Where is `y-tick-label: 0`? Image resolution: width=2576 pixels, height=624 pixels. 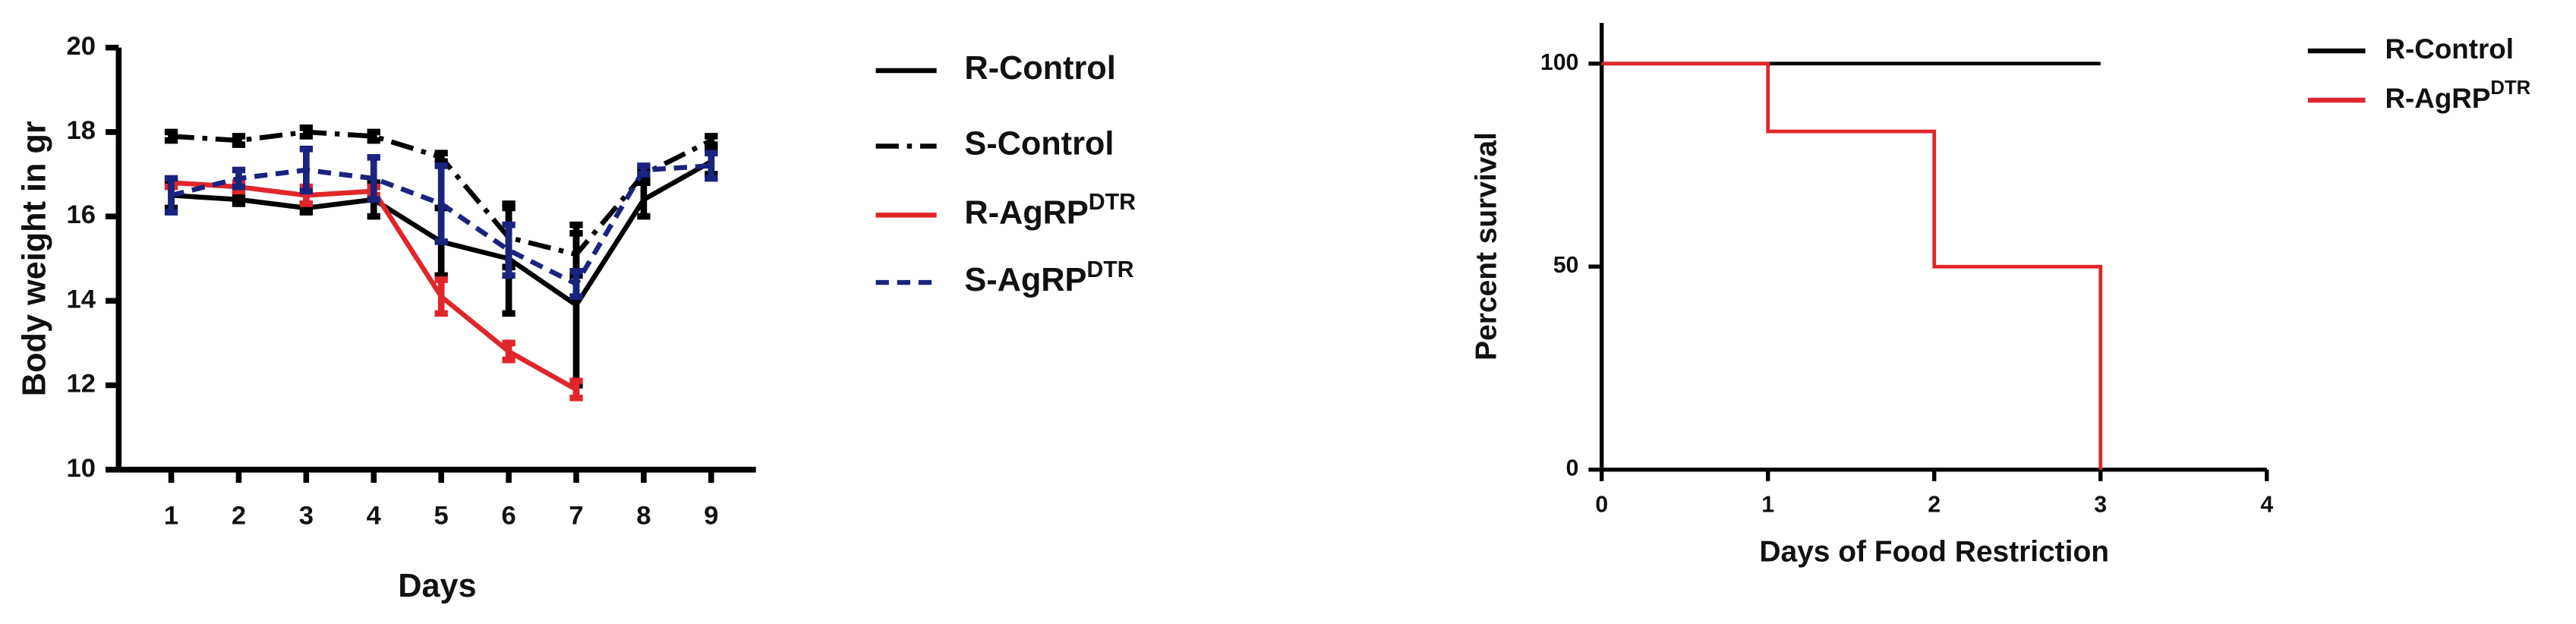
y-tick-label: 0 is located at coordinates (1572, 468).